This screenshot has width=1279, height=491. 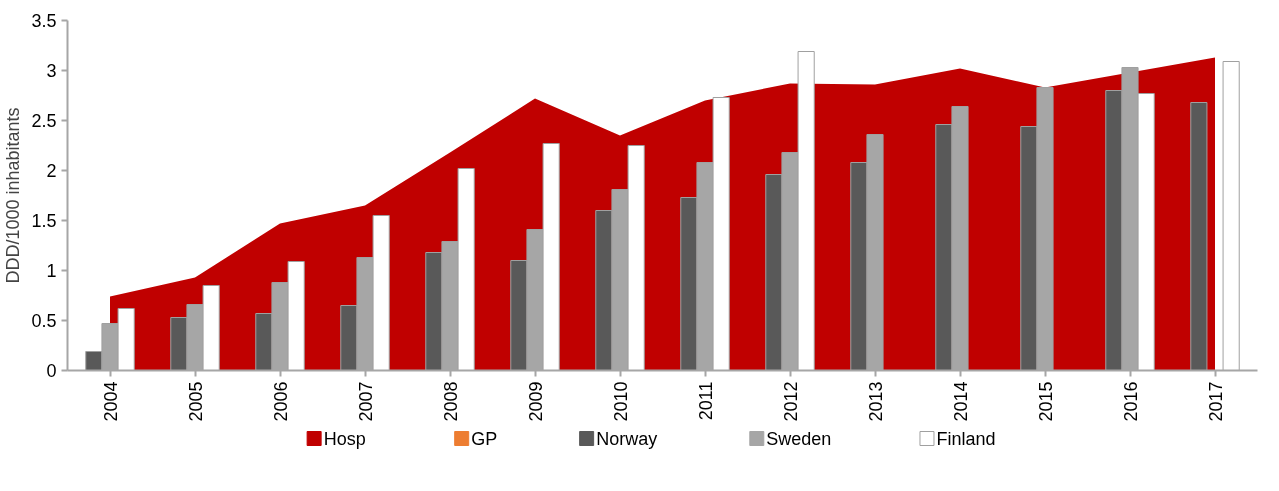 What do you see at coordinates (51, 171) in the screenshot?
I see `y-tick-label: 2` at bounding box center [51, 171].